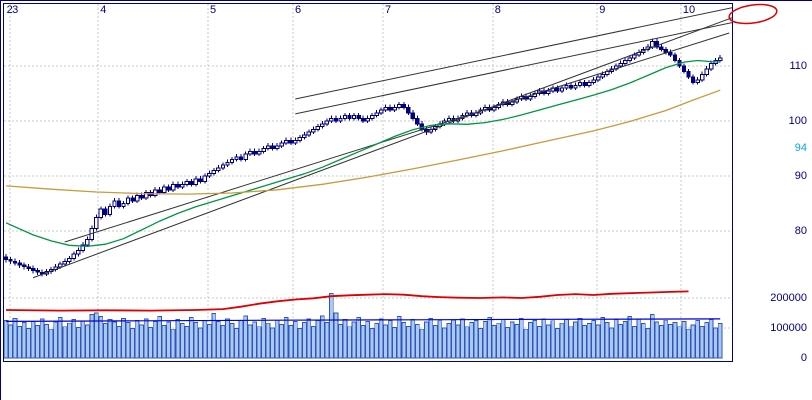  What do you see at coordinates (800, 176) in the screenshot?
I see `price-axis-label: 90` at bounding box center [800, 176].